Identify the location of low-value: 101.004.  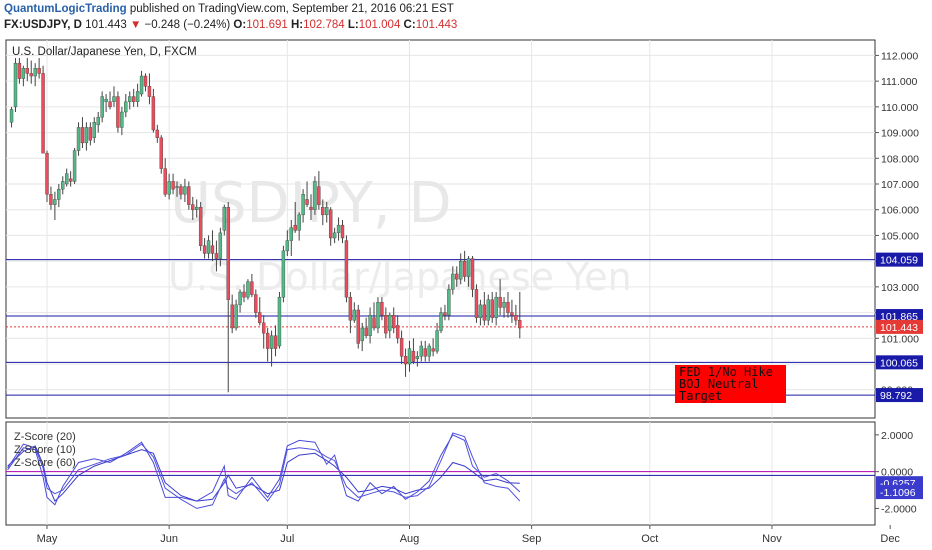
(379, 25).